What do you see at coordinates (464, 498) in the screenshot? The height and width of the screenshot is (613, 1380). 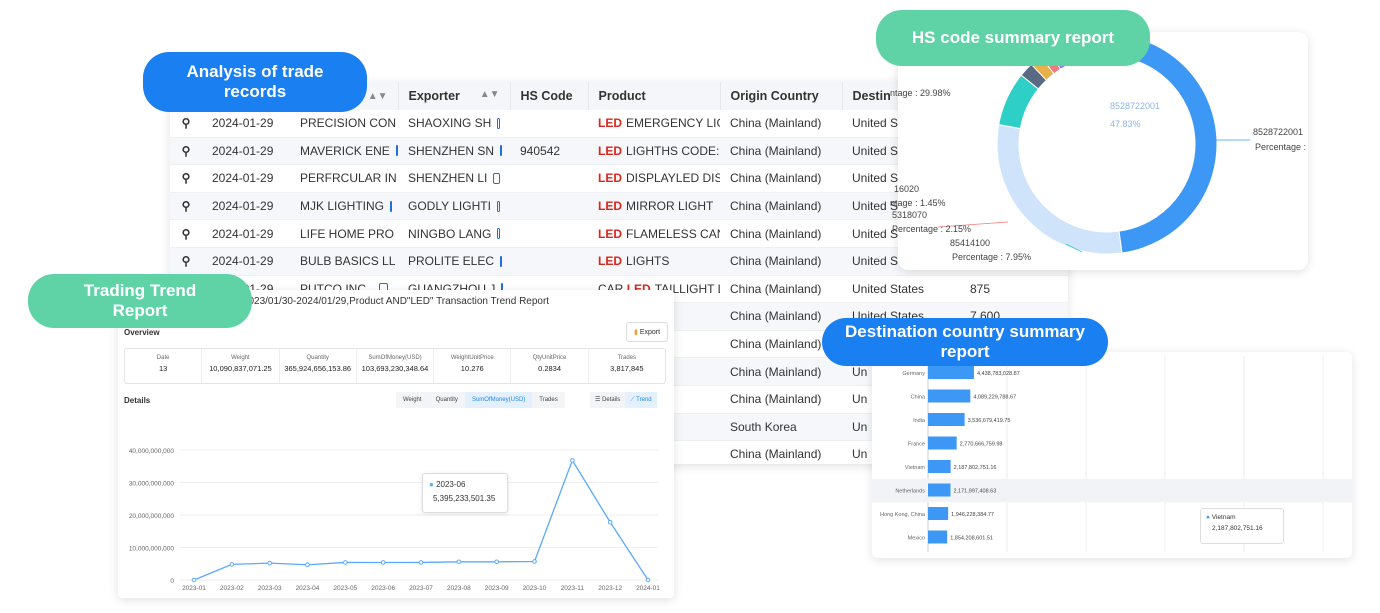 I see `tooltip-value: 5,395,233,501.35` at bounding box center [464, 498].